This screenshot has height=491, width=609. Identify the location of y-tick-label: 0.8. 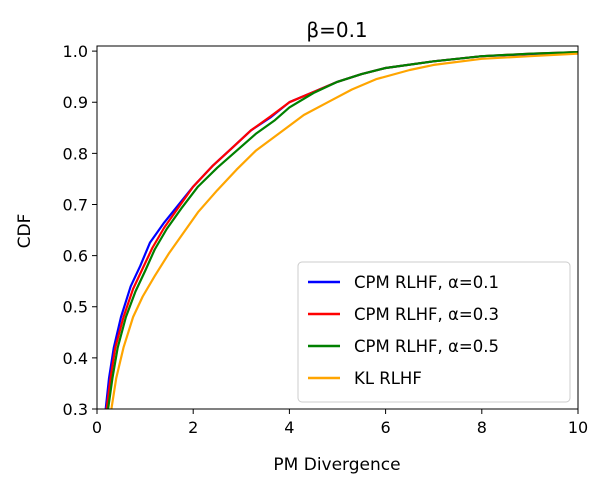
(75, 153).